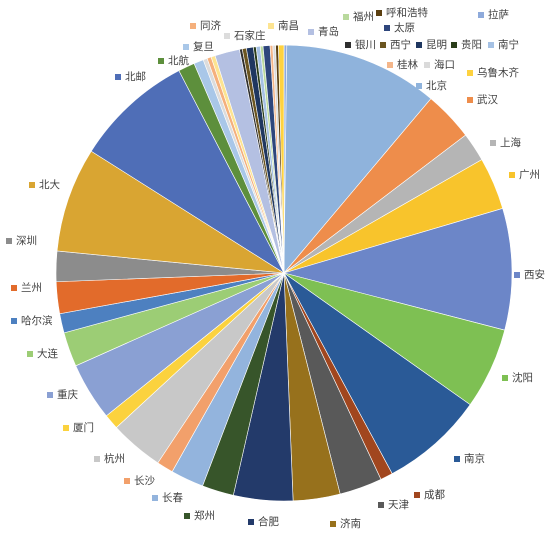 This screenshot has height=538, width=550. I want to click on label-xiamen: 厦门, so click(78, 427).